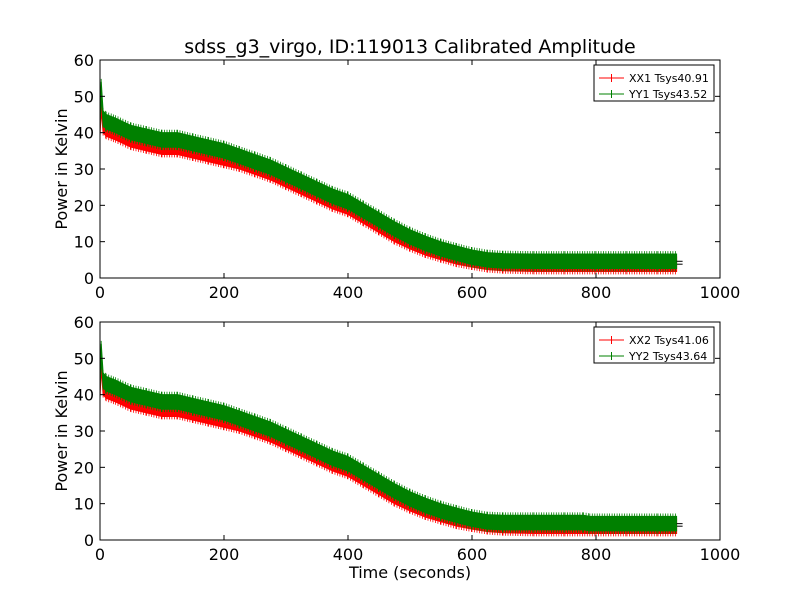 Image resolution: width=800 pixels, height=604 pixels. I want to click on legend-label: YY2 Tsys43.64, so click(667, 356).